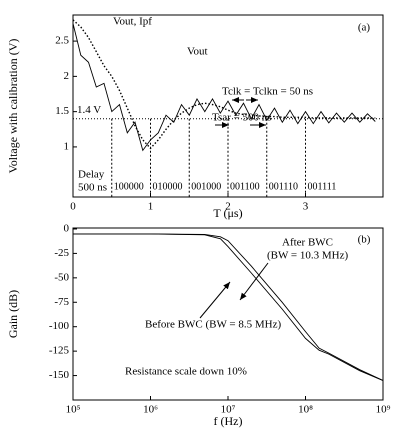 This screenshot has width=413, height=432. What do you see at coordinates (306, 207) in the screenshot?
I see `x-tick-label: 3` at bounding box center [306, 207].